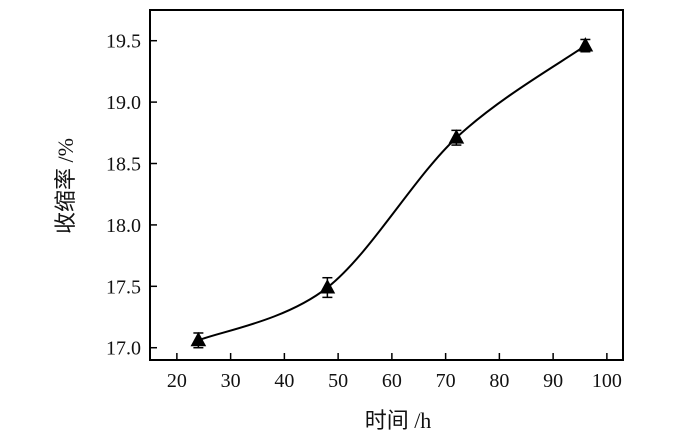  What do you see at coordinates (65, 186) in the screenshot?
I see `y-axis-label: 收缩率 /%` at bounding box center [65, 186].